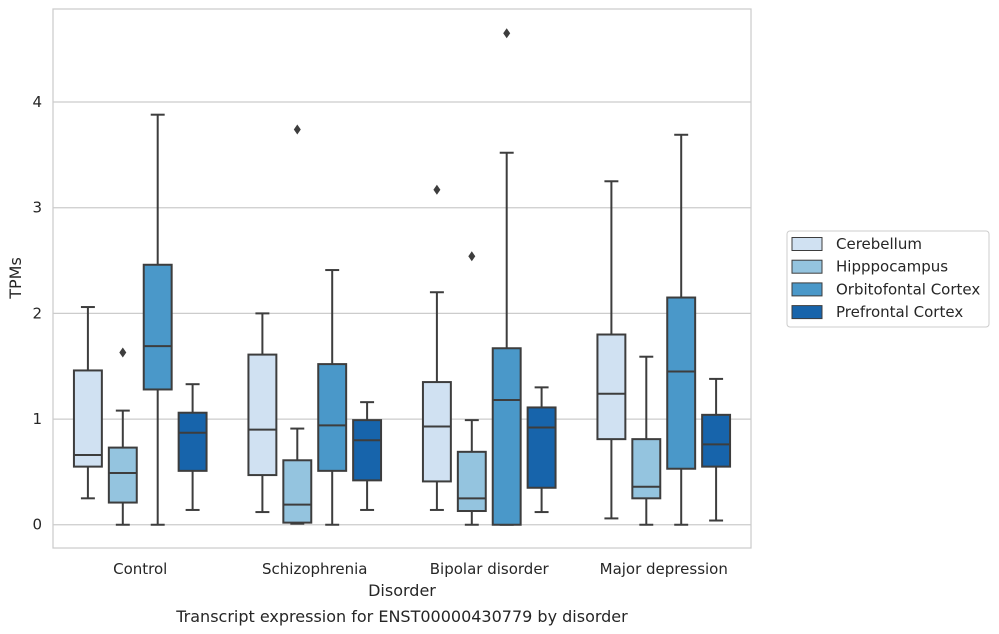 The width and height of the screenshot is (999, 634). I want to click on y-tick-label: 2, so click(37, 313).